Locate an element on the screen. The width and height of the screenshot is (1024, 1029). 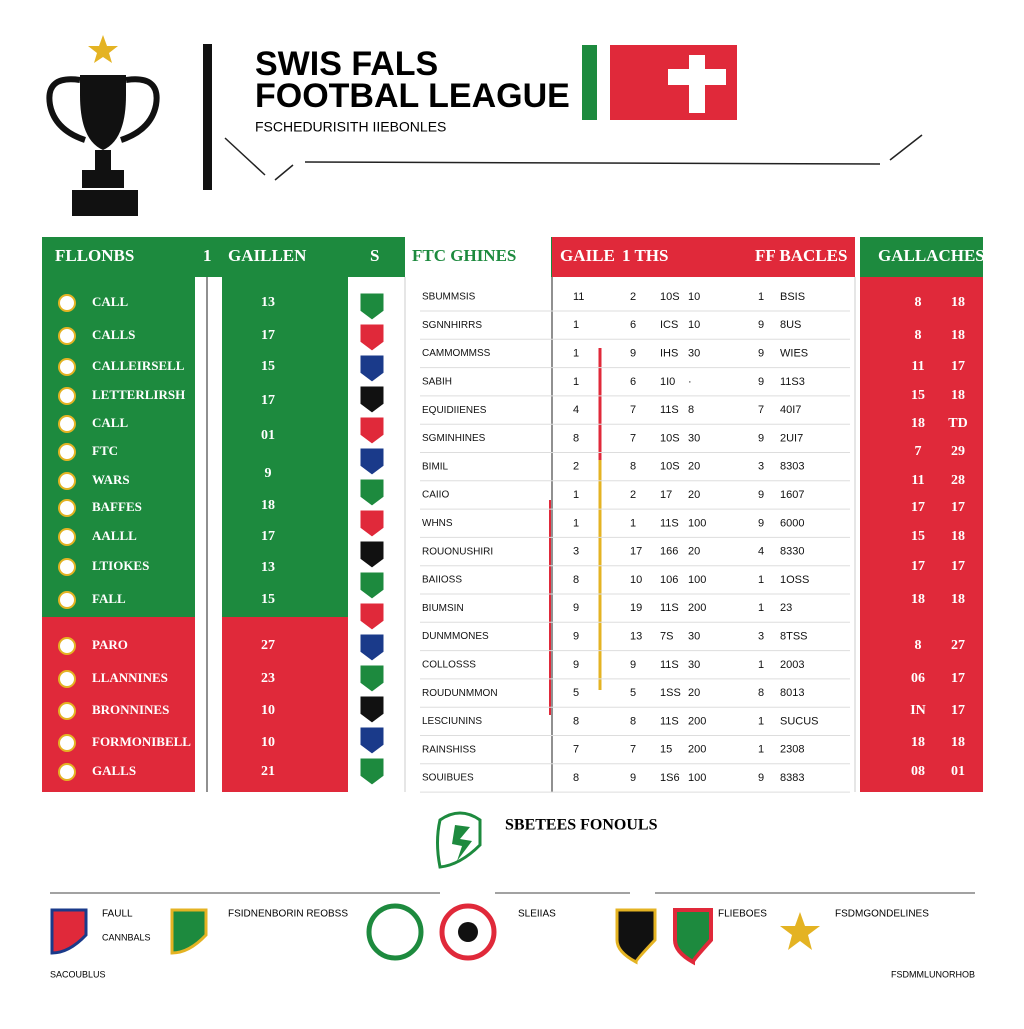
cell: 8330 is located at coordinates (792, 552).